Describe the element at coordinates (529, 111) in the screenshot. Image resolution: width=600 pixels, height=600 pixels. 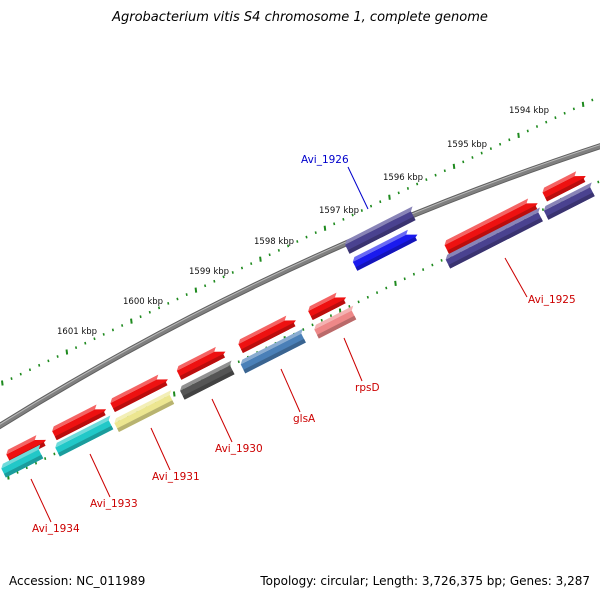
I see `scale-tick-label: 1594 kbp` at that location.